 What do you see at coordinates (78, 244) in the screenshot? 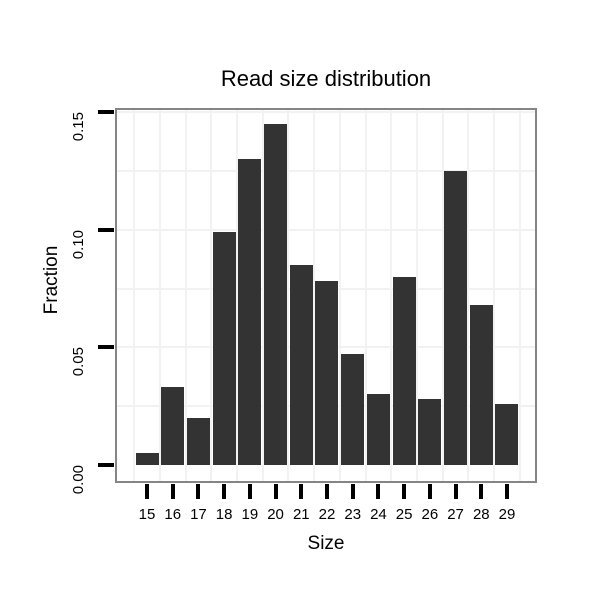
I see `y-tick-label: 0.10` at bounding box center [78, 244].